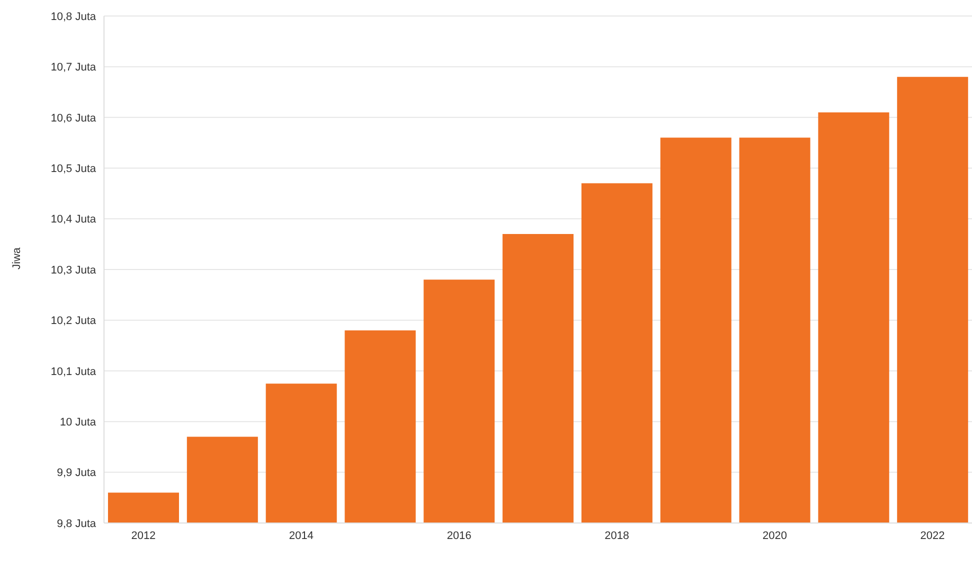 The width and height of the screenshot is (972, 561). Describe the element at coordinates (73, 68) in the screenshot. I see `y-tick-label: 10,7 Juta` at that location.